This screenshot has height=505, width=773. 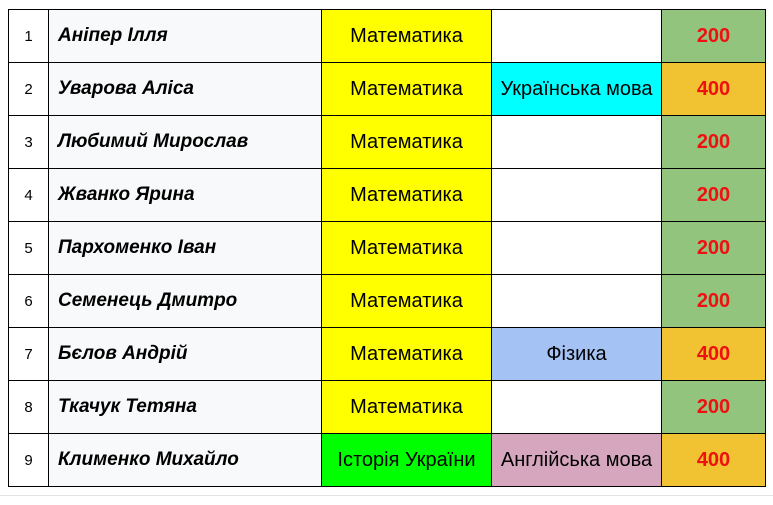 I want to click on student-name-cell: Любимий Мирослав, so click(x=185, y=142).